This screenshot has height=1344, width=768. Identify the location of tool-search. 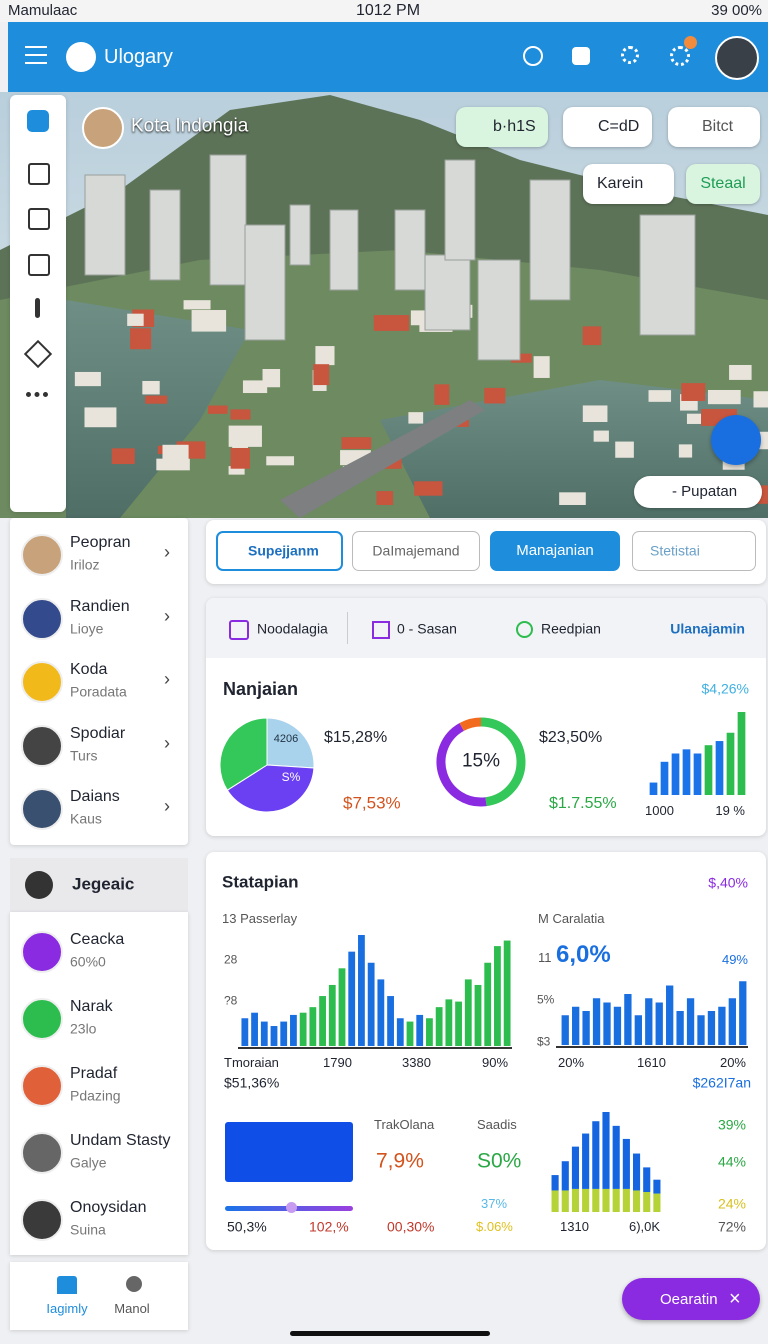
(38, 121).